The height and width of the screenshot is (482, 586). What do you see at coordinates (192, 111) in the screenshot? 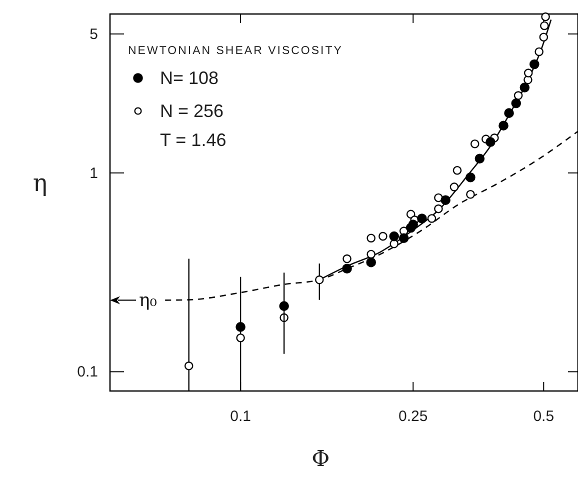
I see `legend-label: N = 256` at bounding box center [192, 111].